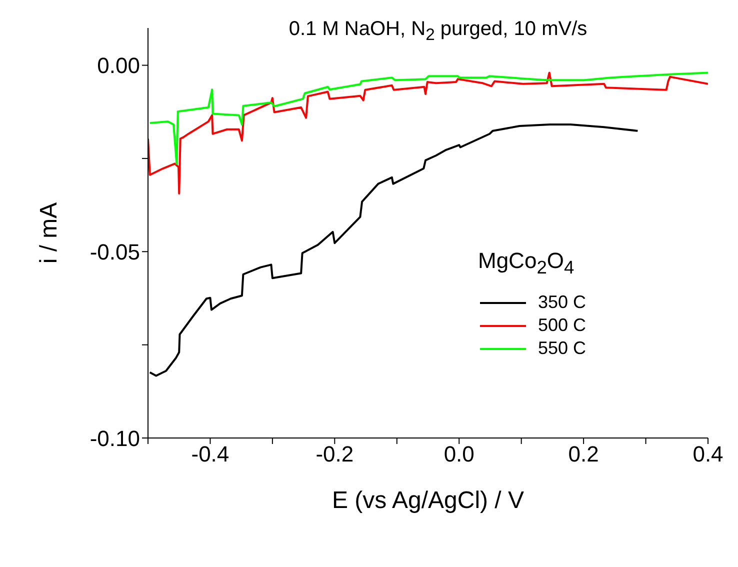 This screenshot has width=738, height=567. What do you see at coordinates (562, 349) in the screenshot?
I see `legend-label: 550 C` at bounding box center [562, 349].